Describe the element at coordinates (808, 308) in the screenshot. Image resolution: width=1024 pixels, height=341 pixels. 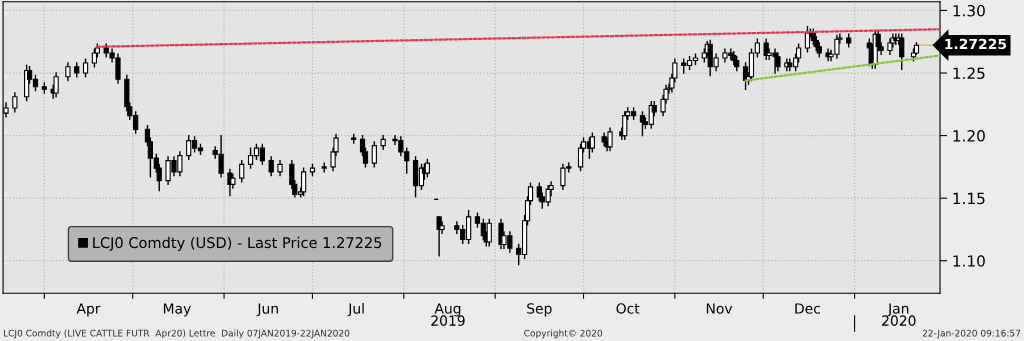
I see `x-tick-label: Dec` at that location.